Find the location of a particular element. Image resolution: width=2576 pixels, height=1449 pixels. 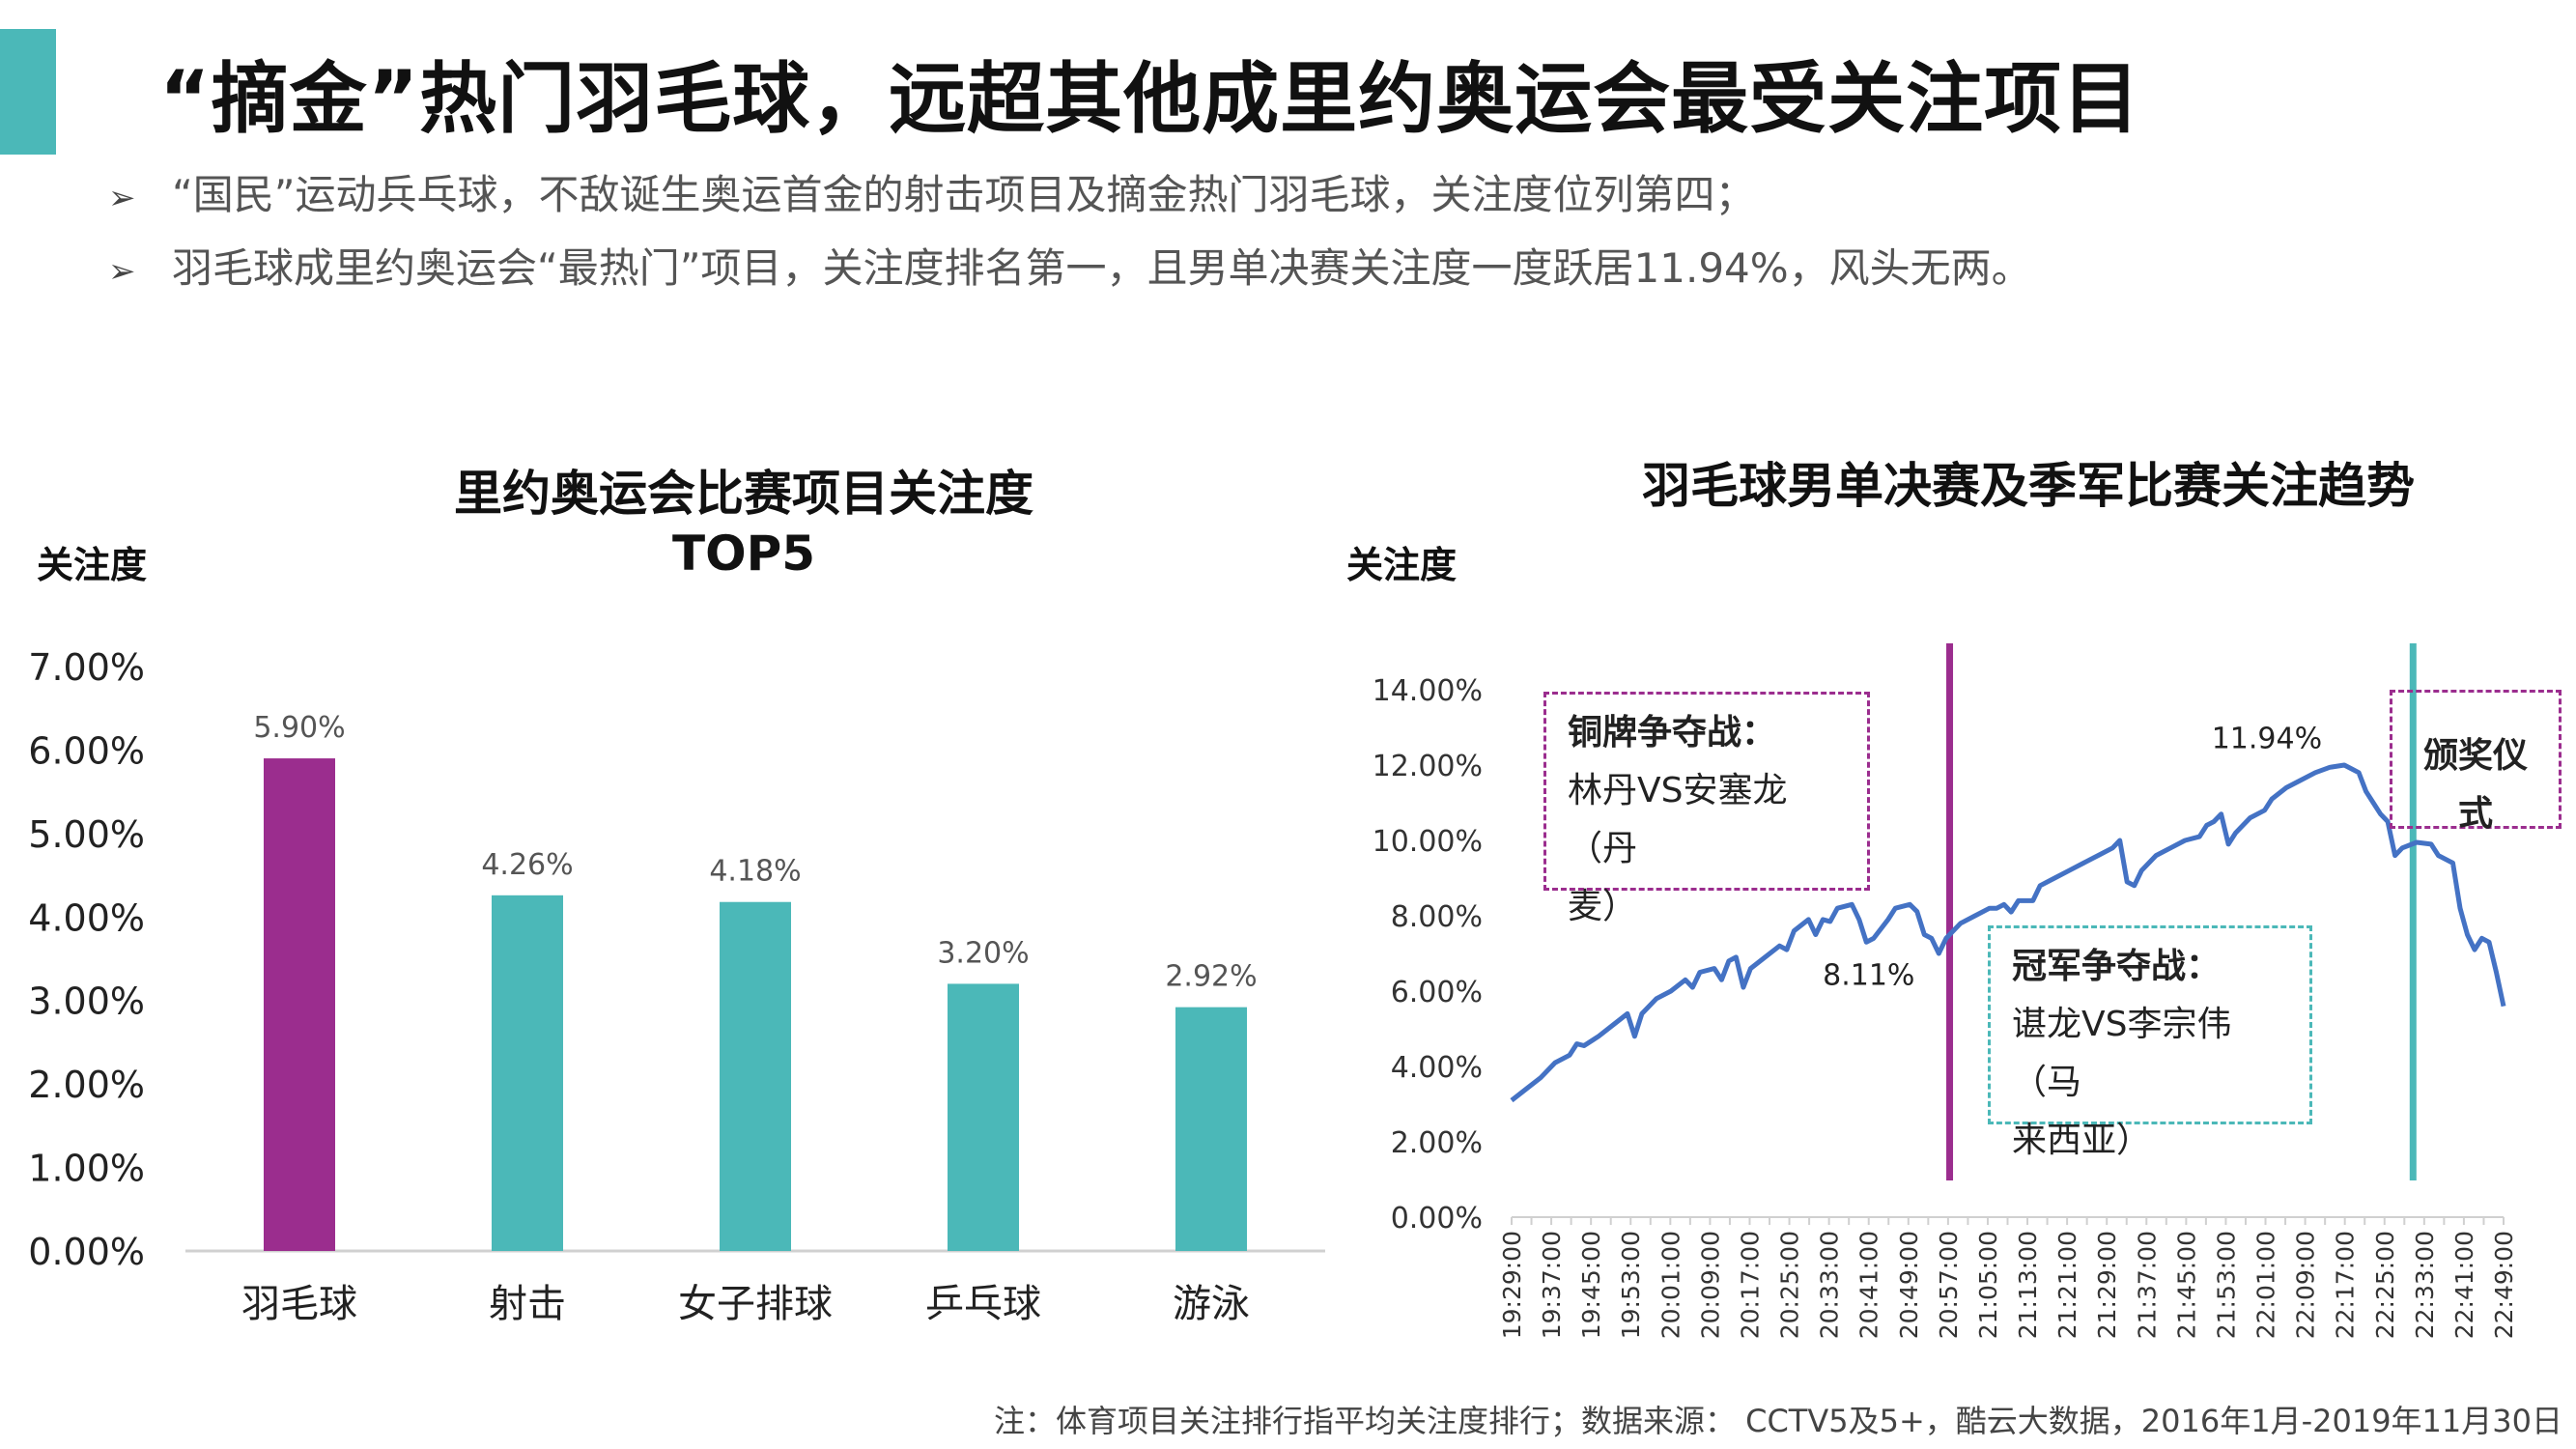

y-tick-label: 5.00% is located at coordinates (86, 834).